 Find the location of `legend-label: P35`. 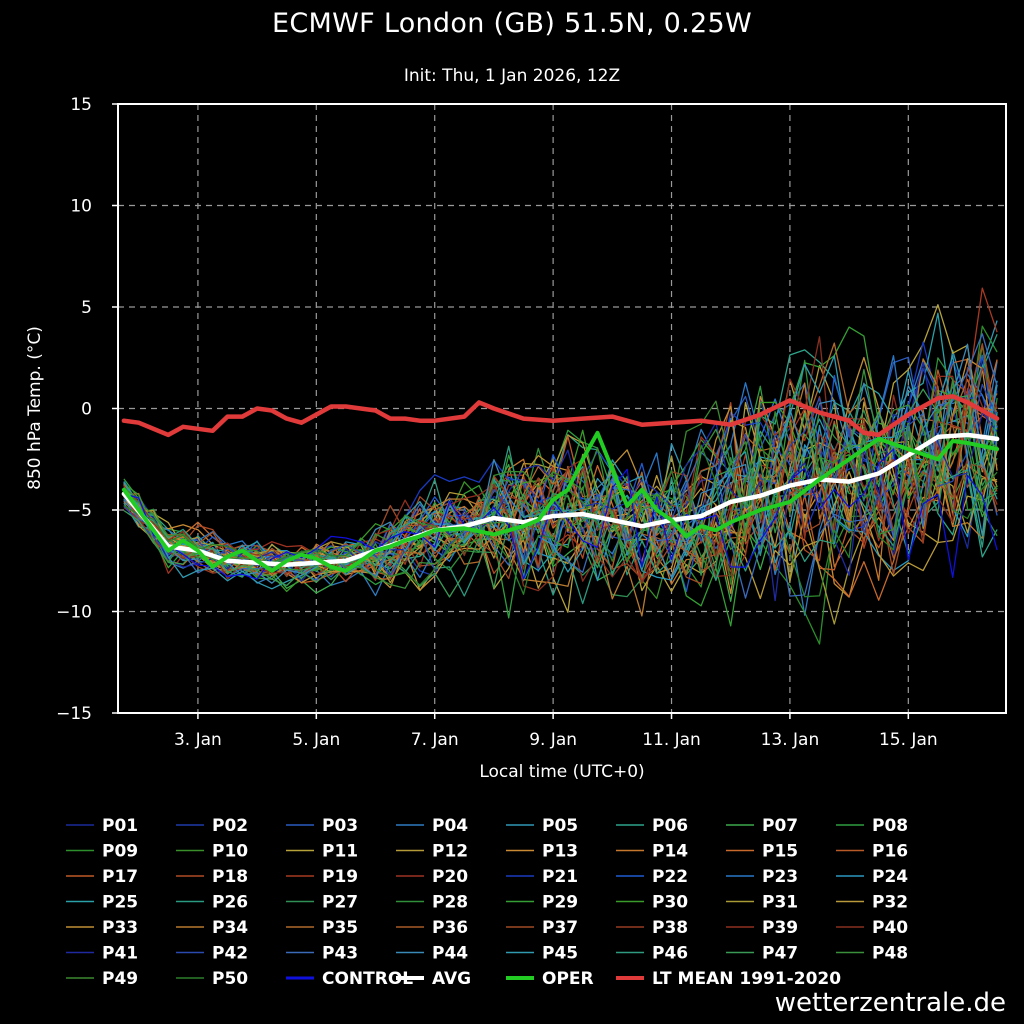

legend-label: P35 is located at coordinates (340, 928).